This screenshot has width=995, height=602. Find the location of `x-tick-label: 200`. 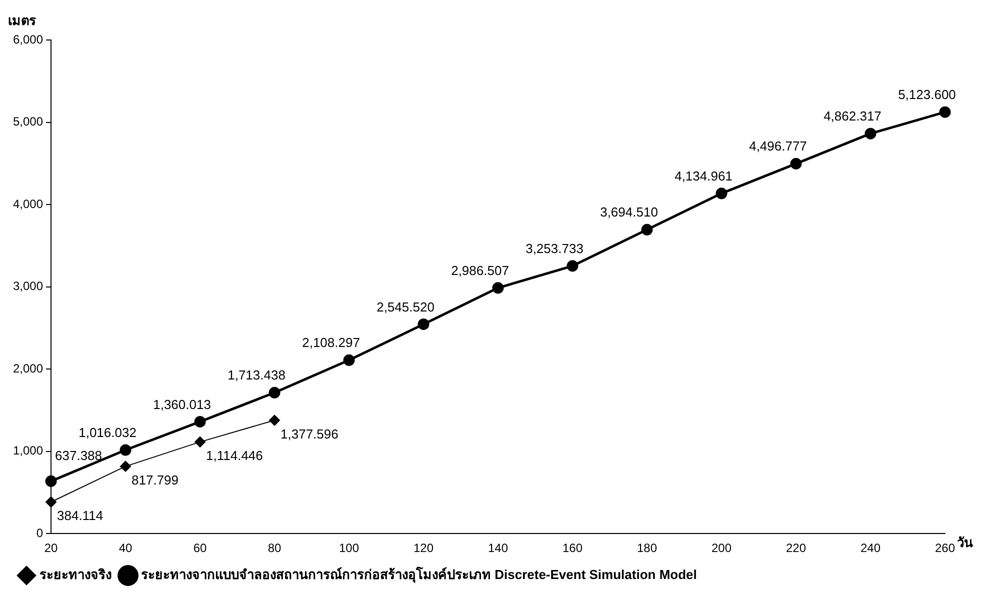

x-tick-label: 200 is located at coordinates (721, 548).